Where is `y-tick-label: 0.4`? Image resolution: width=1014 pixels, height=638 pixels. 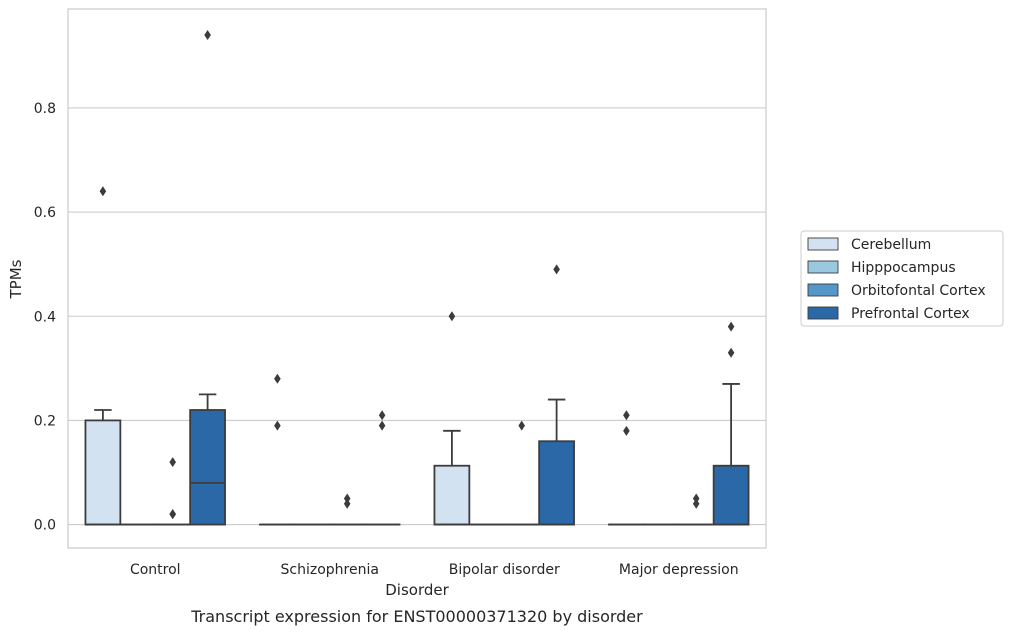 y-tick-label: 0.4 is located at coordinates (45, 317).